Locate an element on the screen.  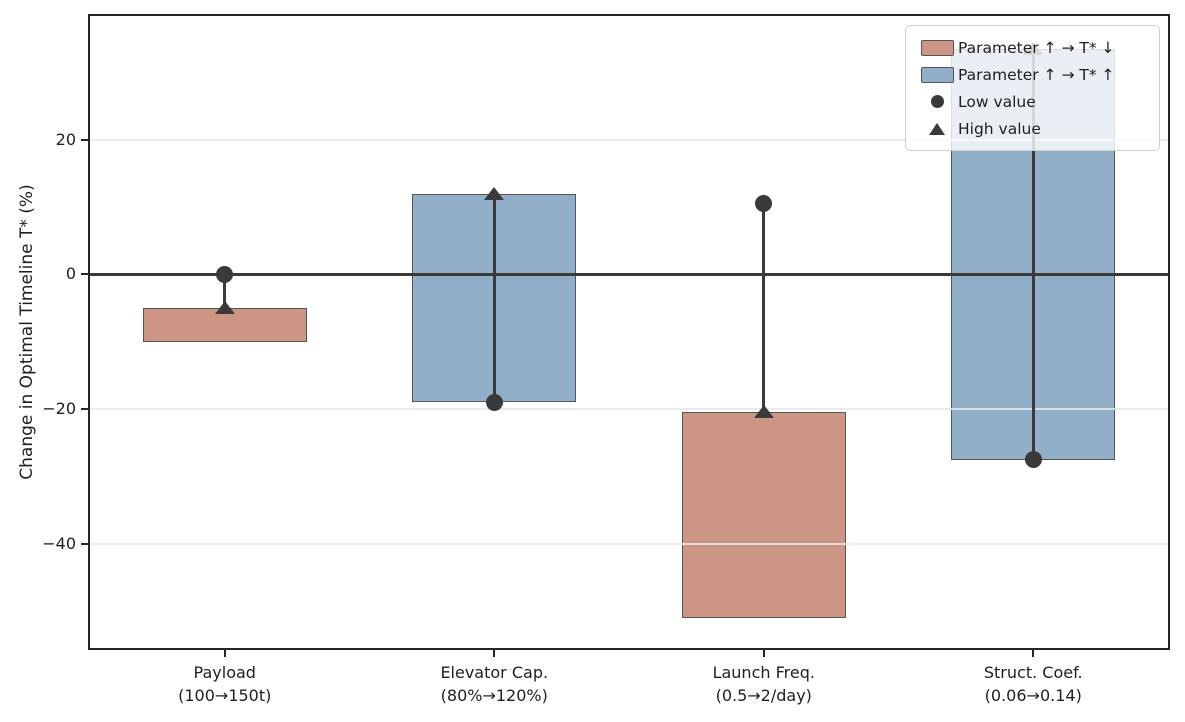
y-axis-label: Change in Optimal Timeline T* (%) is located at coordinates (27, 332).